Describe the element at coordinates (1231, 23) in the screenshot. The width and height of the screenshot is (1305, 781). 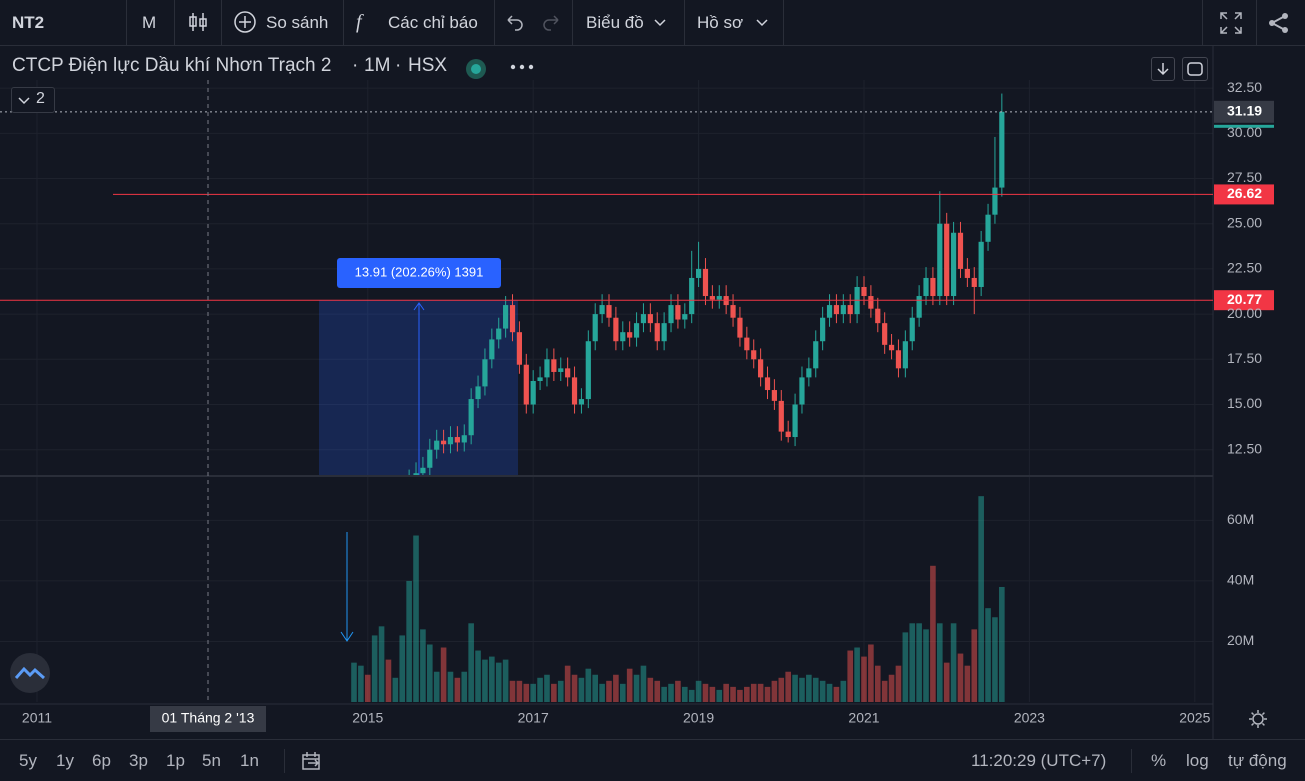
I see `fullscreen-icon` at that location.